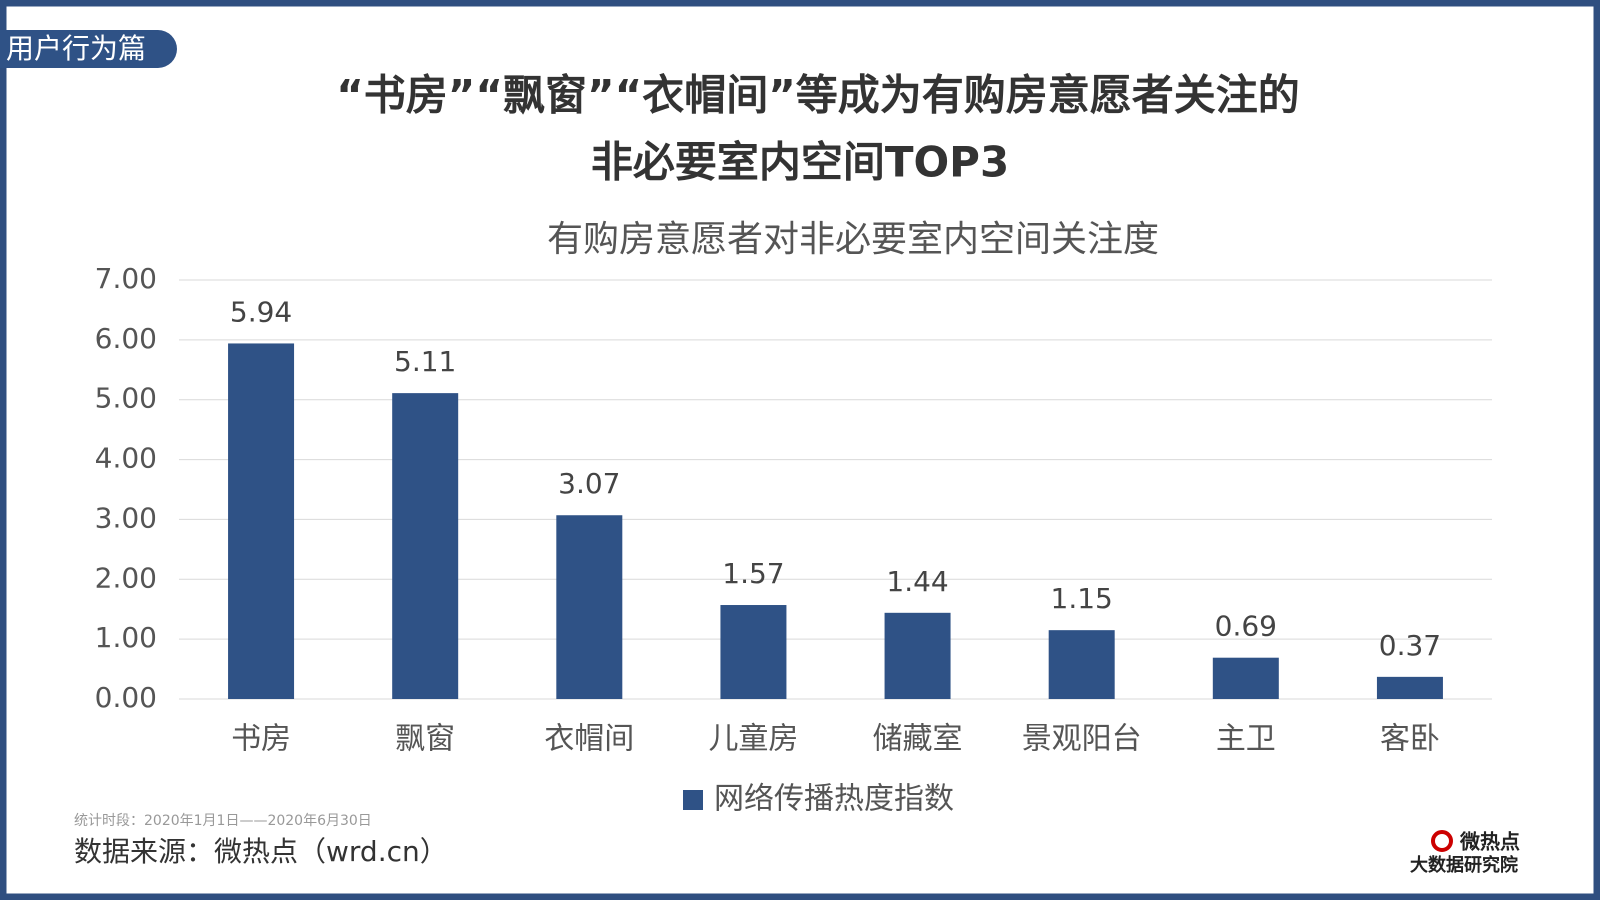 The height and width of the screenshot is (900, 1600). What do you see at coordinates (1082, 598) in the screenshot?
I see `value-label: 1.15` at bounding box center [1082, 598].